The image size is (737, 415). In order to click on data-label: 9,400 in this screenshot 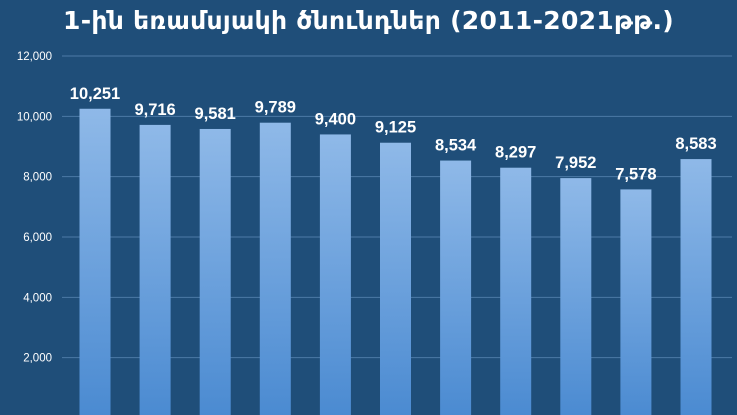, I will do `click(335, 119)`.